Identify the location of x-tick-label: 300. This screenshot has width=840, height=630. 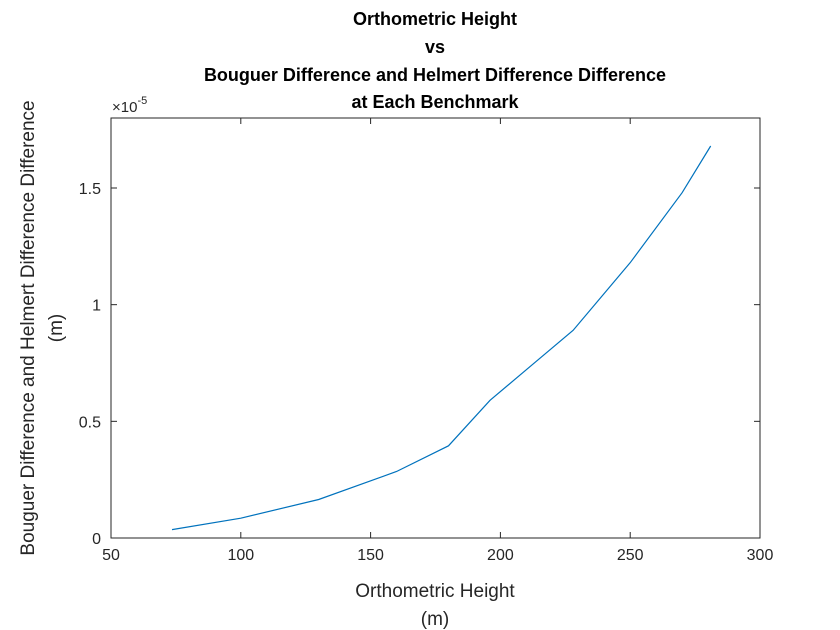
(760, 555).